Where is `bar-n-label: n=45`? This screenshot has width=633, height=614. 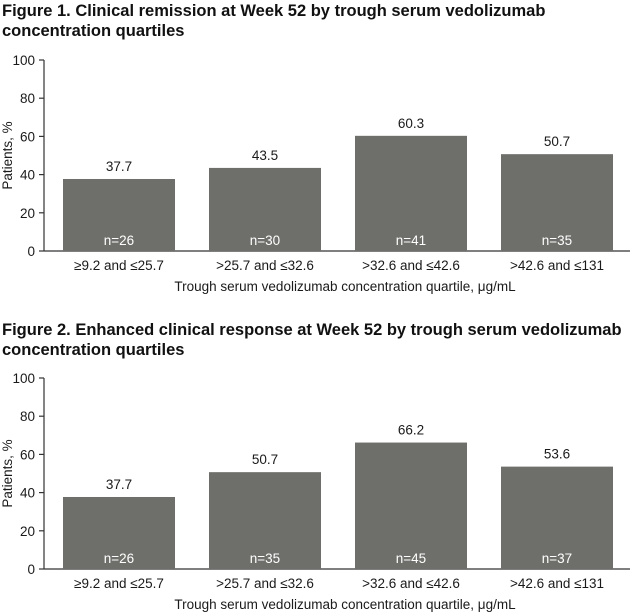
bar-n-label: n=45 is located at coordinates (411, 558).